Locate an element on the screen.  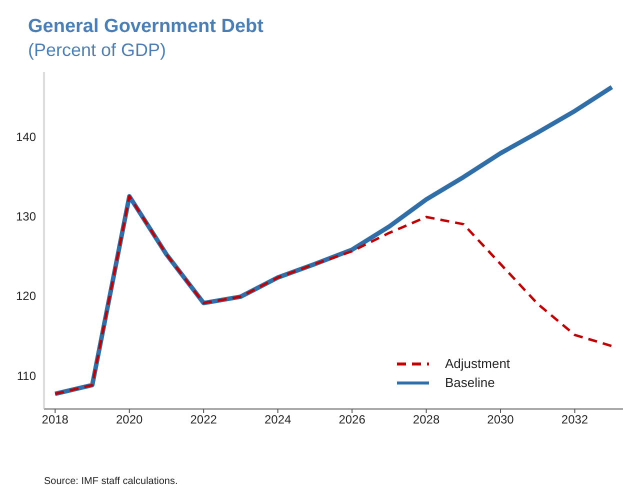
legend-label: Baseline is located at coordinates (470, 382).